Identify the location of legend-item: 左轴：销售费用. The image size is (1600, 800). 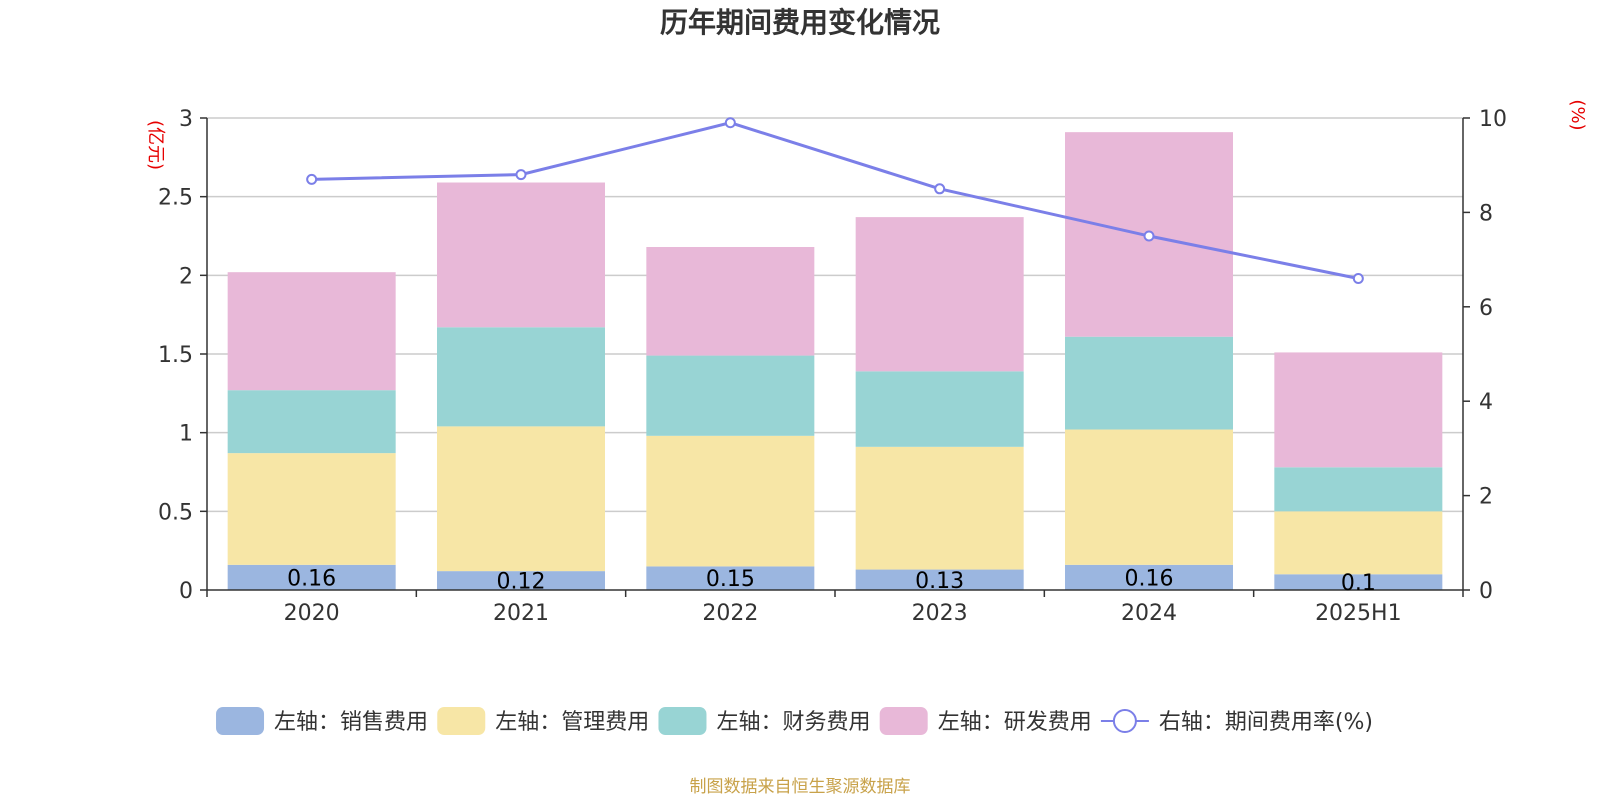
(322, 721).